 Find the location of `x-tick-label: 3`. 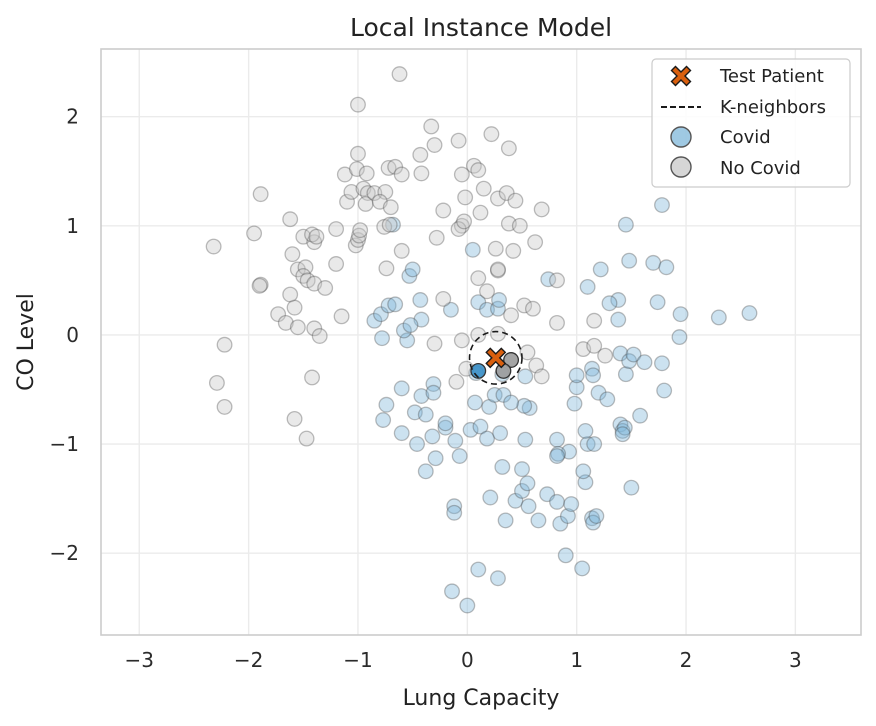

x-tick-label: 3 is located at coordinates (795, 660).